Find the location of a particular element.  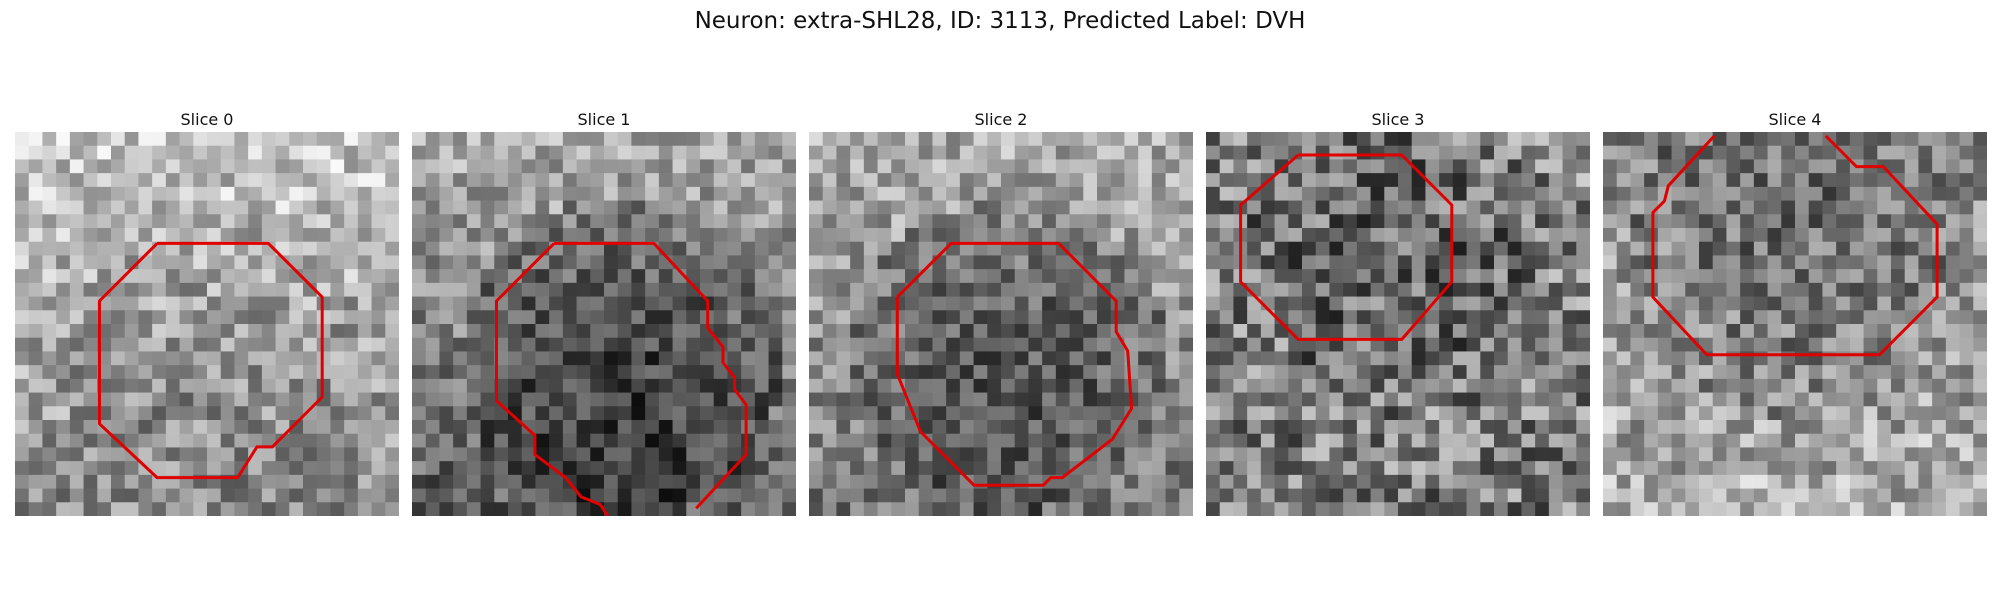

slice-panel-1: Slice 1 is located at coordinates (604, 312).